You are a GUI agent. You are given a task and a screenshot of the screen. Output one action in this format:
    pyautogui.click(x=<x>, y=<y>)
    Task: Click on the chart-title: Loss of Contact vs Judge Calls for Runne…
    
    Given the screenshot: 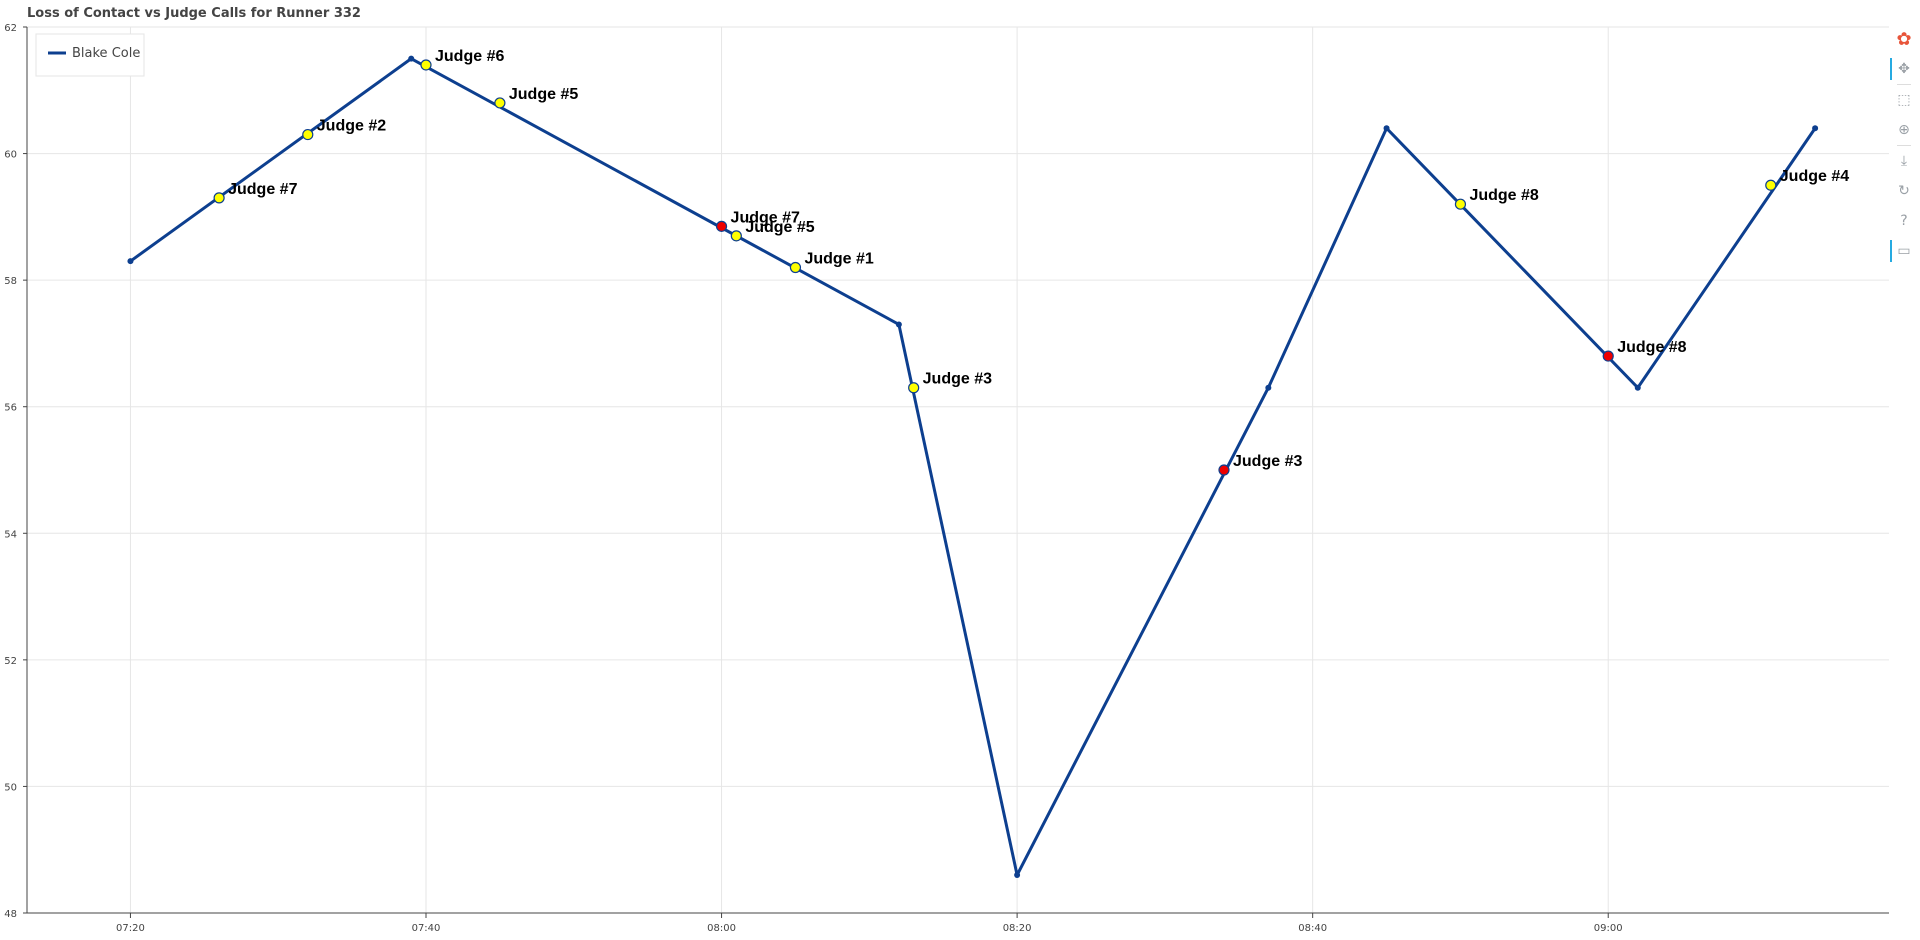 What is the action you would take?
    pyautogui.click(x=194, y=13)
    